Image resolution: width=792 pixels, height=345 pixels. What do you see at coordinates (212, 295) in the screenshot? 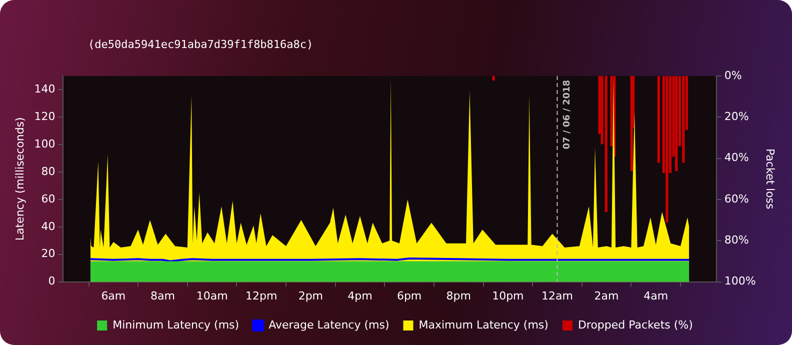
I see `x-tick-label: 10am` at bounding box center [212, 295].